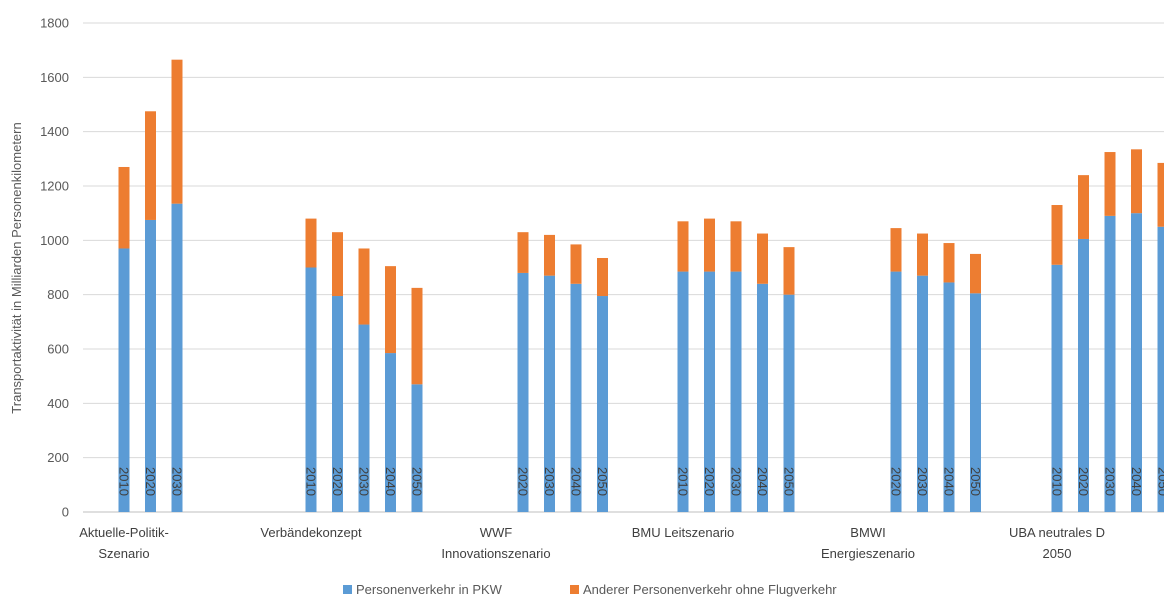 This screenshot has width=1164, height=599. Describe the element at coordinates (683, 532) in the screenshot. I see `group-label: BMU Leitszenario` at that location.